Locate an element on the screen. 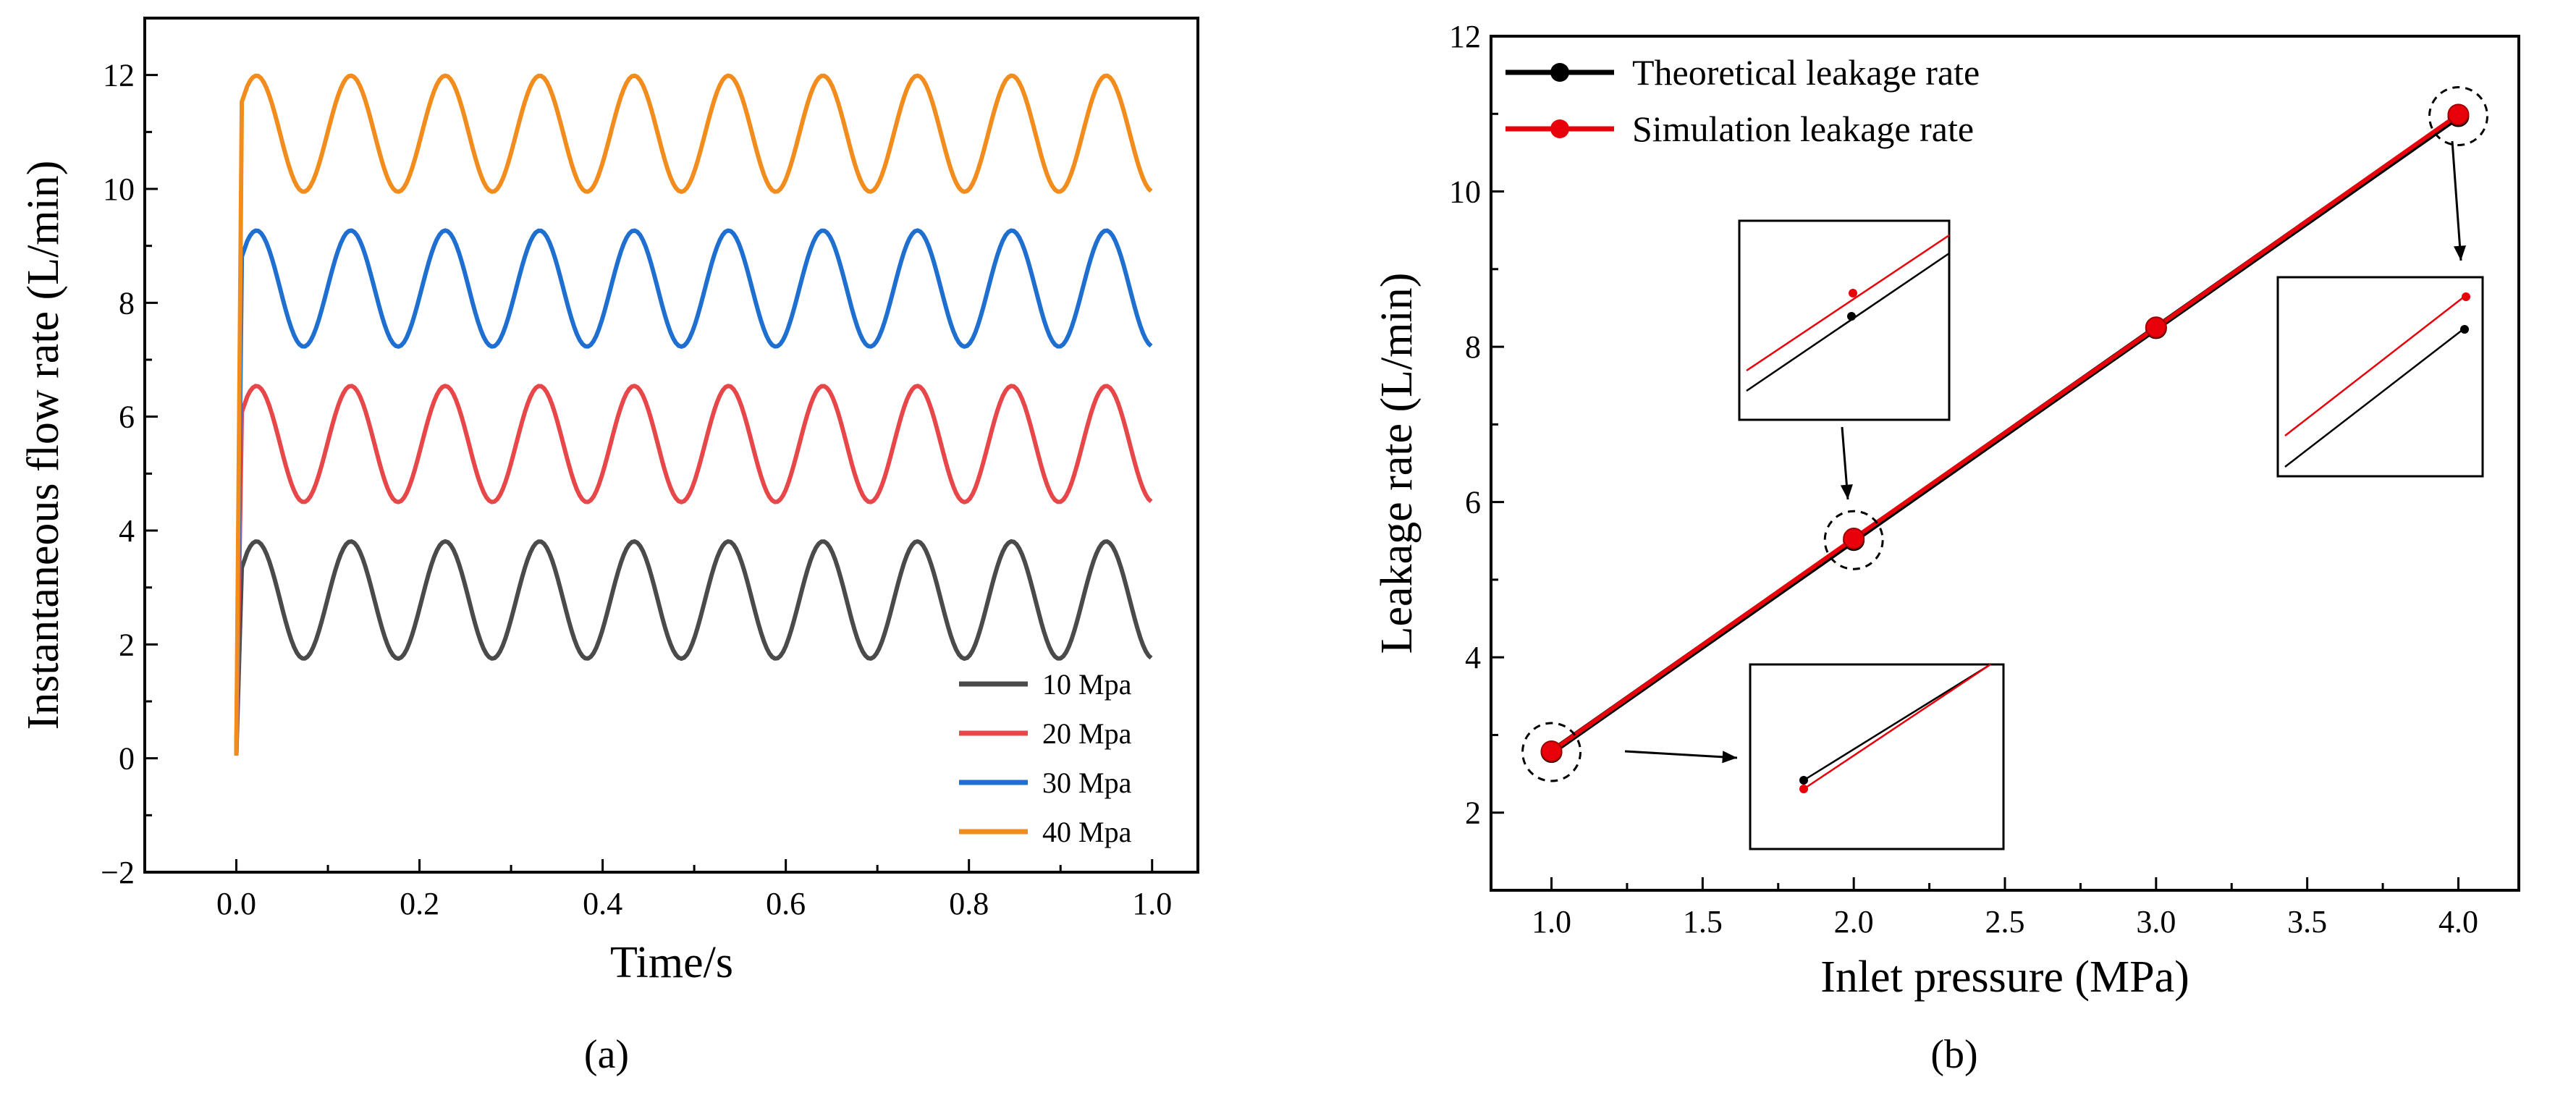 This screenshot has height=1098, width=2576. x-tick-label-b: 1.0 is located at coordinates (1551, 921).